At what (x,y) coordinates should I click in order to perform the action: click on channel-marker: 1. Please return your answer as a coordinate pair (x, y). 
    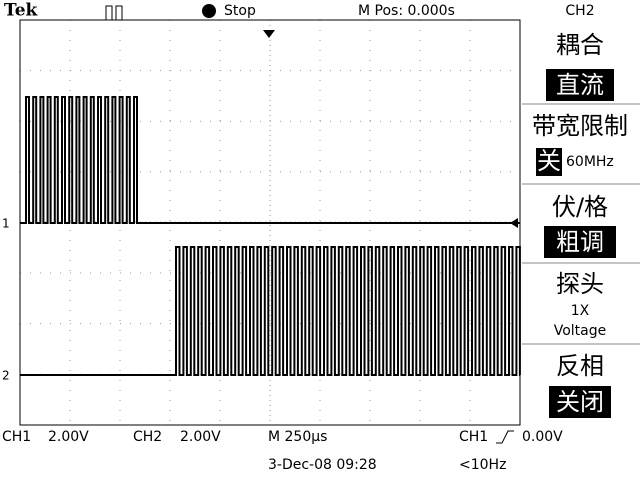
    Looking at the image, I should click on (6, 224).